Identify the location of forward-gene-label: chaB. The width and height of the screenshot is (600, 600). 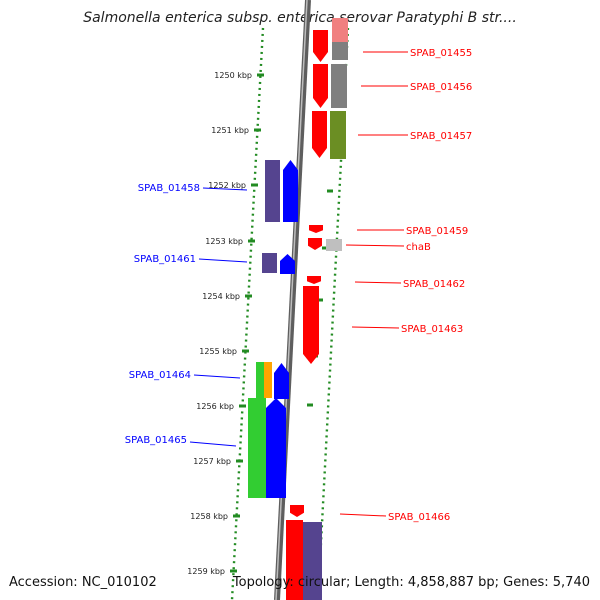
(418, 247).